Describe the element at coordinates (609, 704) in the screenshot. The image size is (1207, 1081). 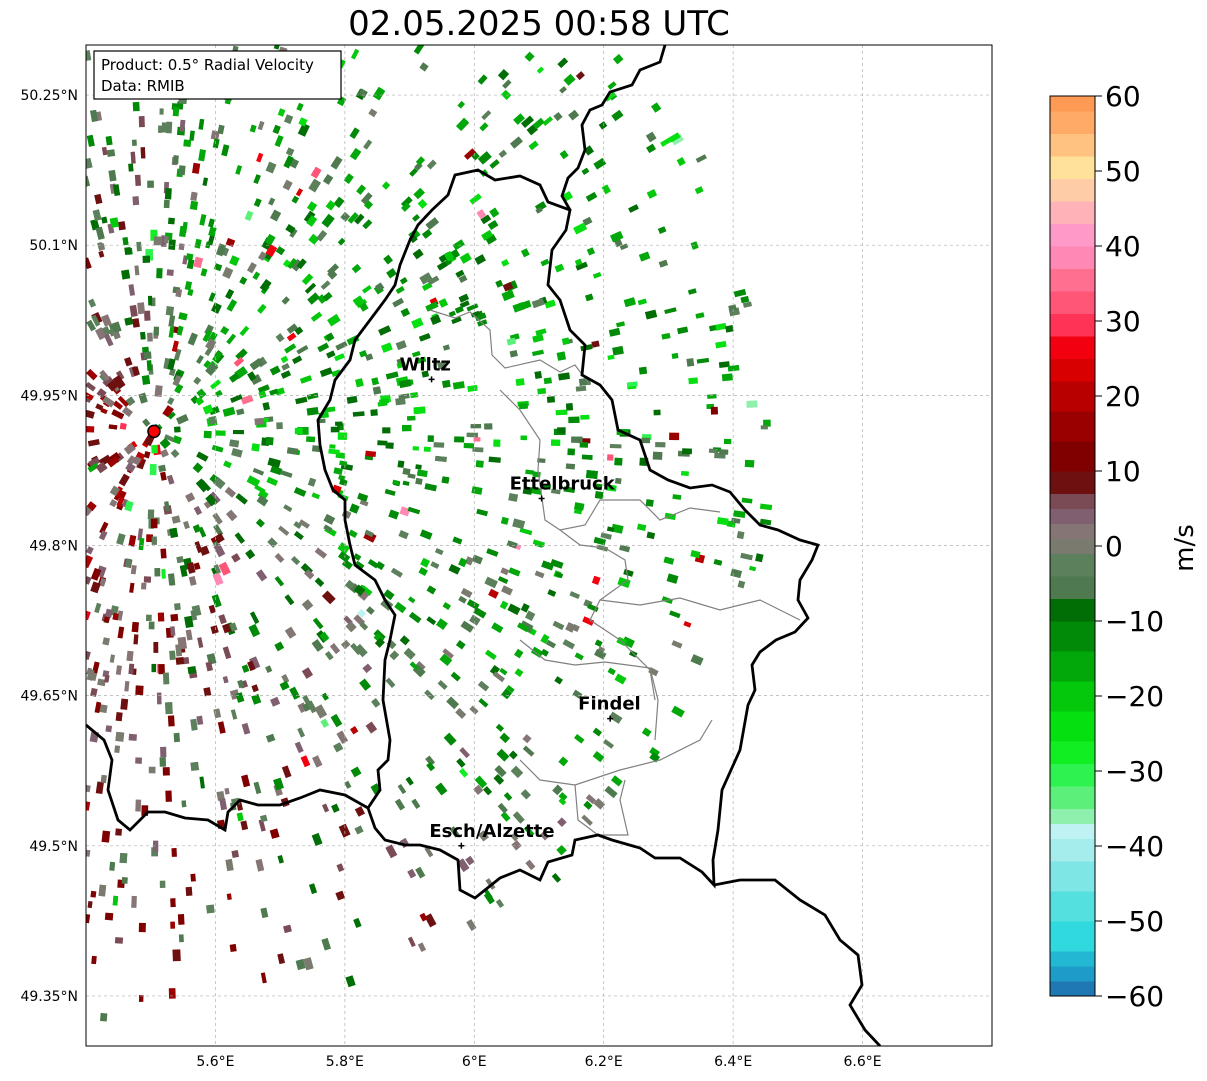
I see `city-label: Findel` at that location.